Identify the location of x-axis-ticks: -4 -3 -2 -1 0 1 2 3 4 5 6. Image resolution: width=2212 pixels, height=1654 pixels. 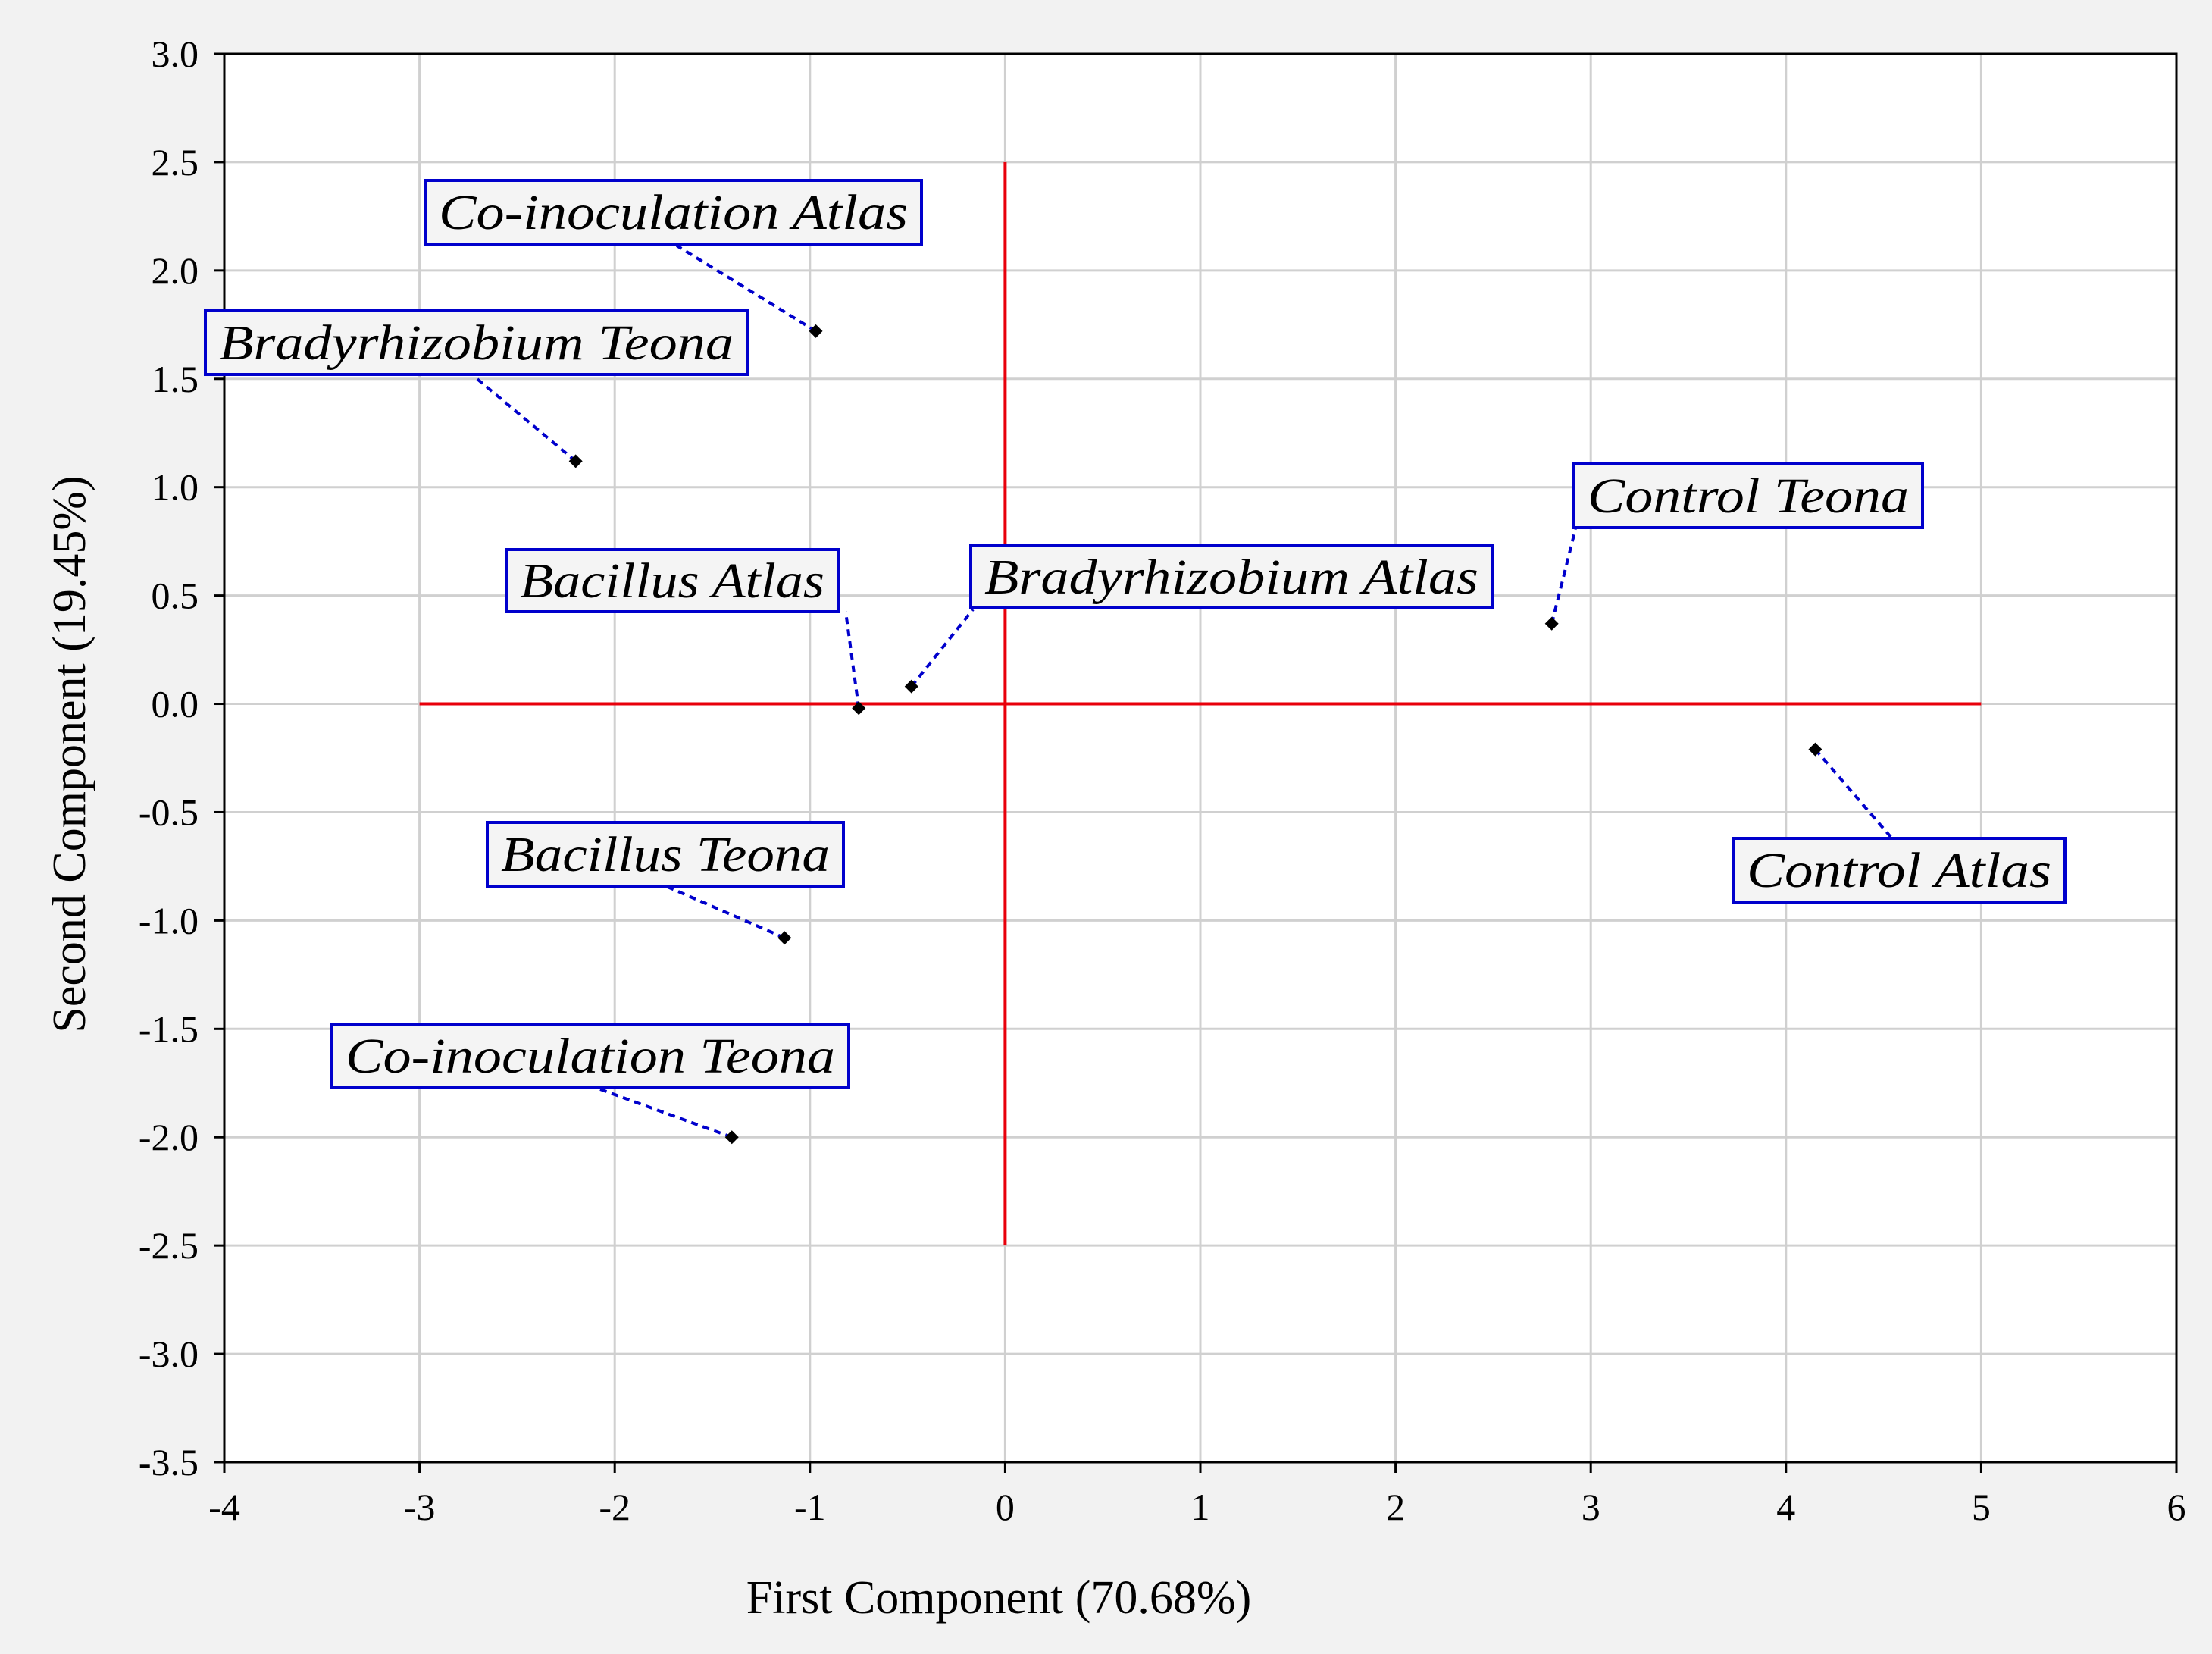
(1197, 1495).